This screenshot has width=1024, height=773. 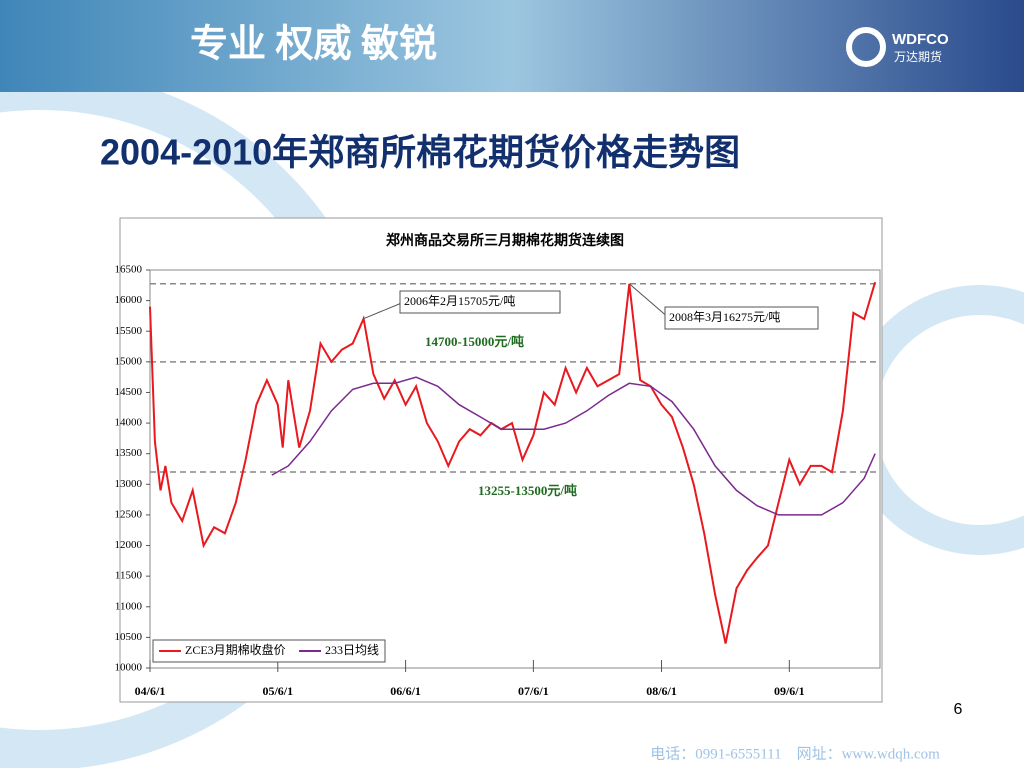 What do you see at coordinates (920, 39) in the screenshot?
I see `logo-text: WDFCO` at bounding box center [920, 39].